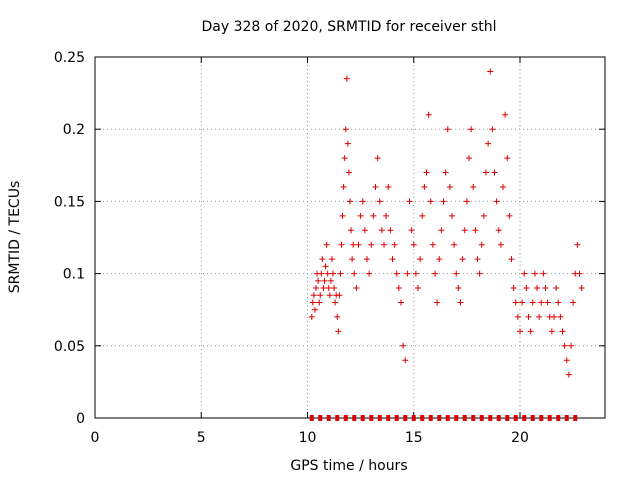 The height and width of the screenshot is (480, 640). Describe the element at coordinates (308, 438) in the screenshot. I see `x-tick-label: 10` at that location.